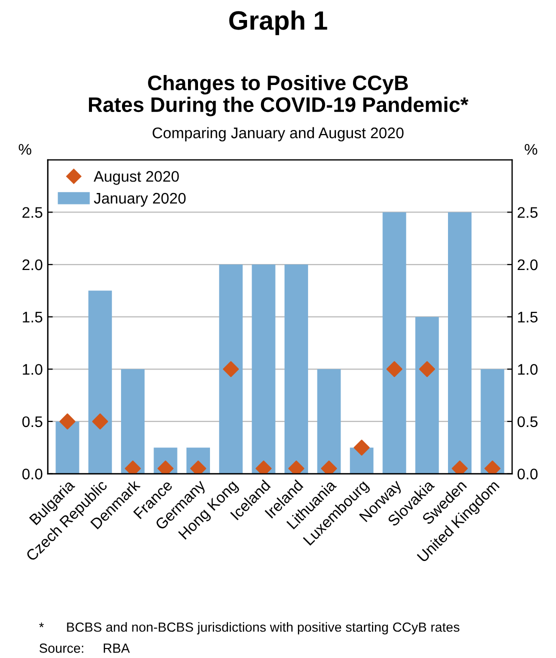  I want to click on caption: Graph 1, so click(278, 23).